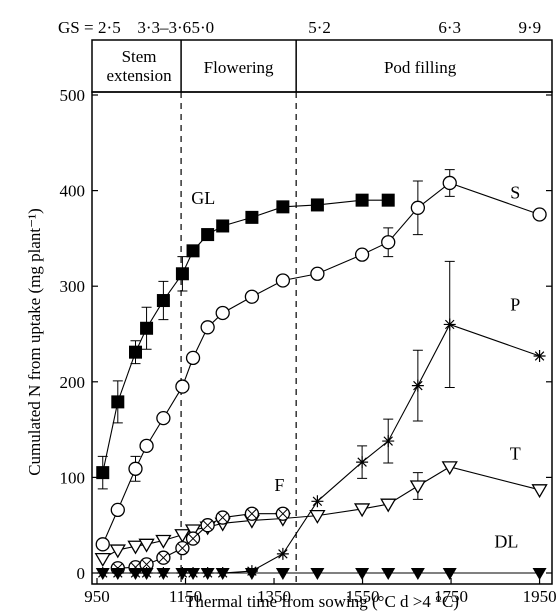 The height and width of the screenshot is (614, 556). I want to click on phase-label: Pod filling, so click(420, 67).